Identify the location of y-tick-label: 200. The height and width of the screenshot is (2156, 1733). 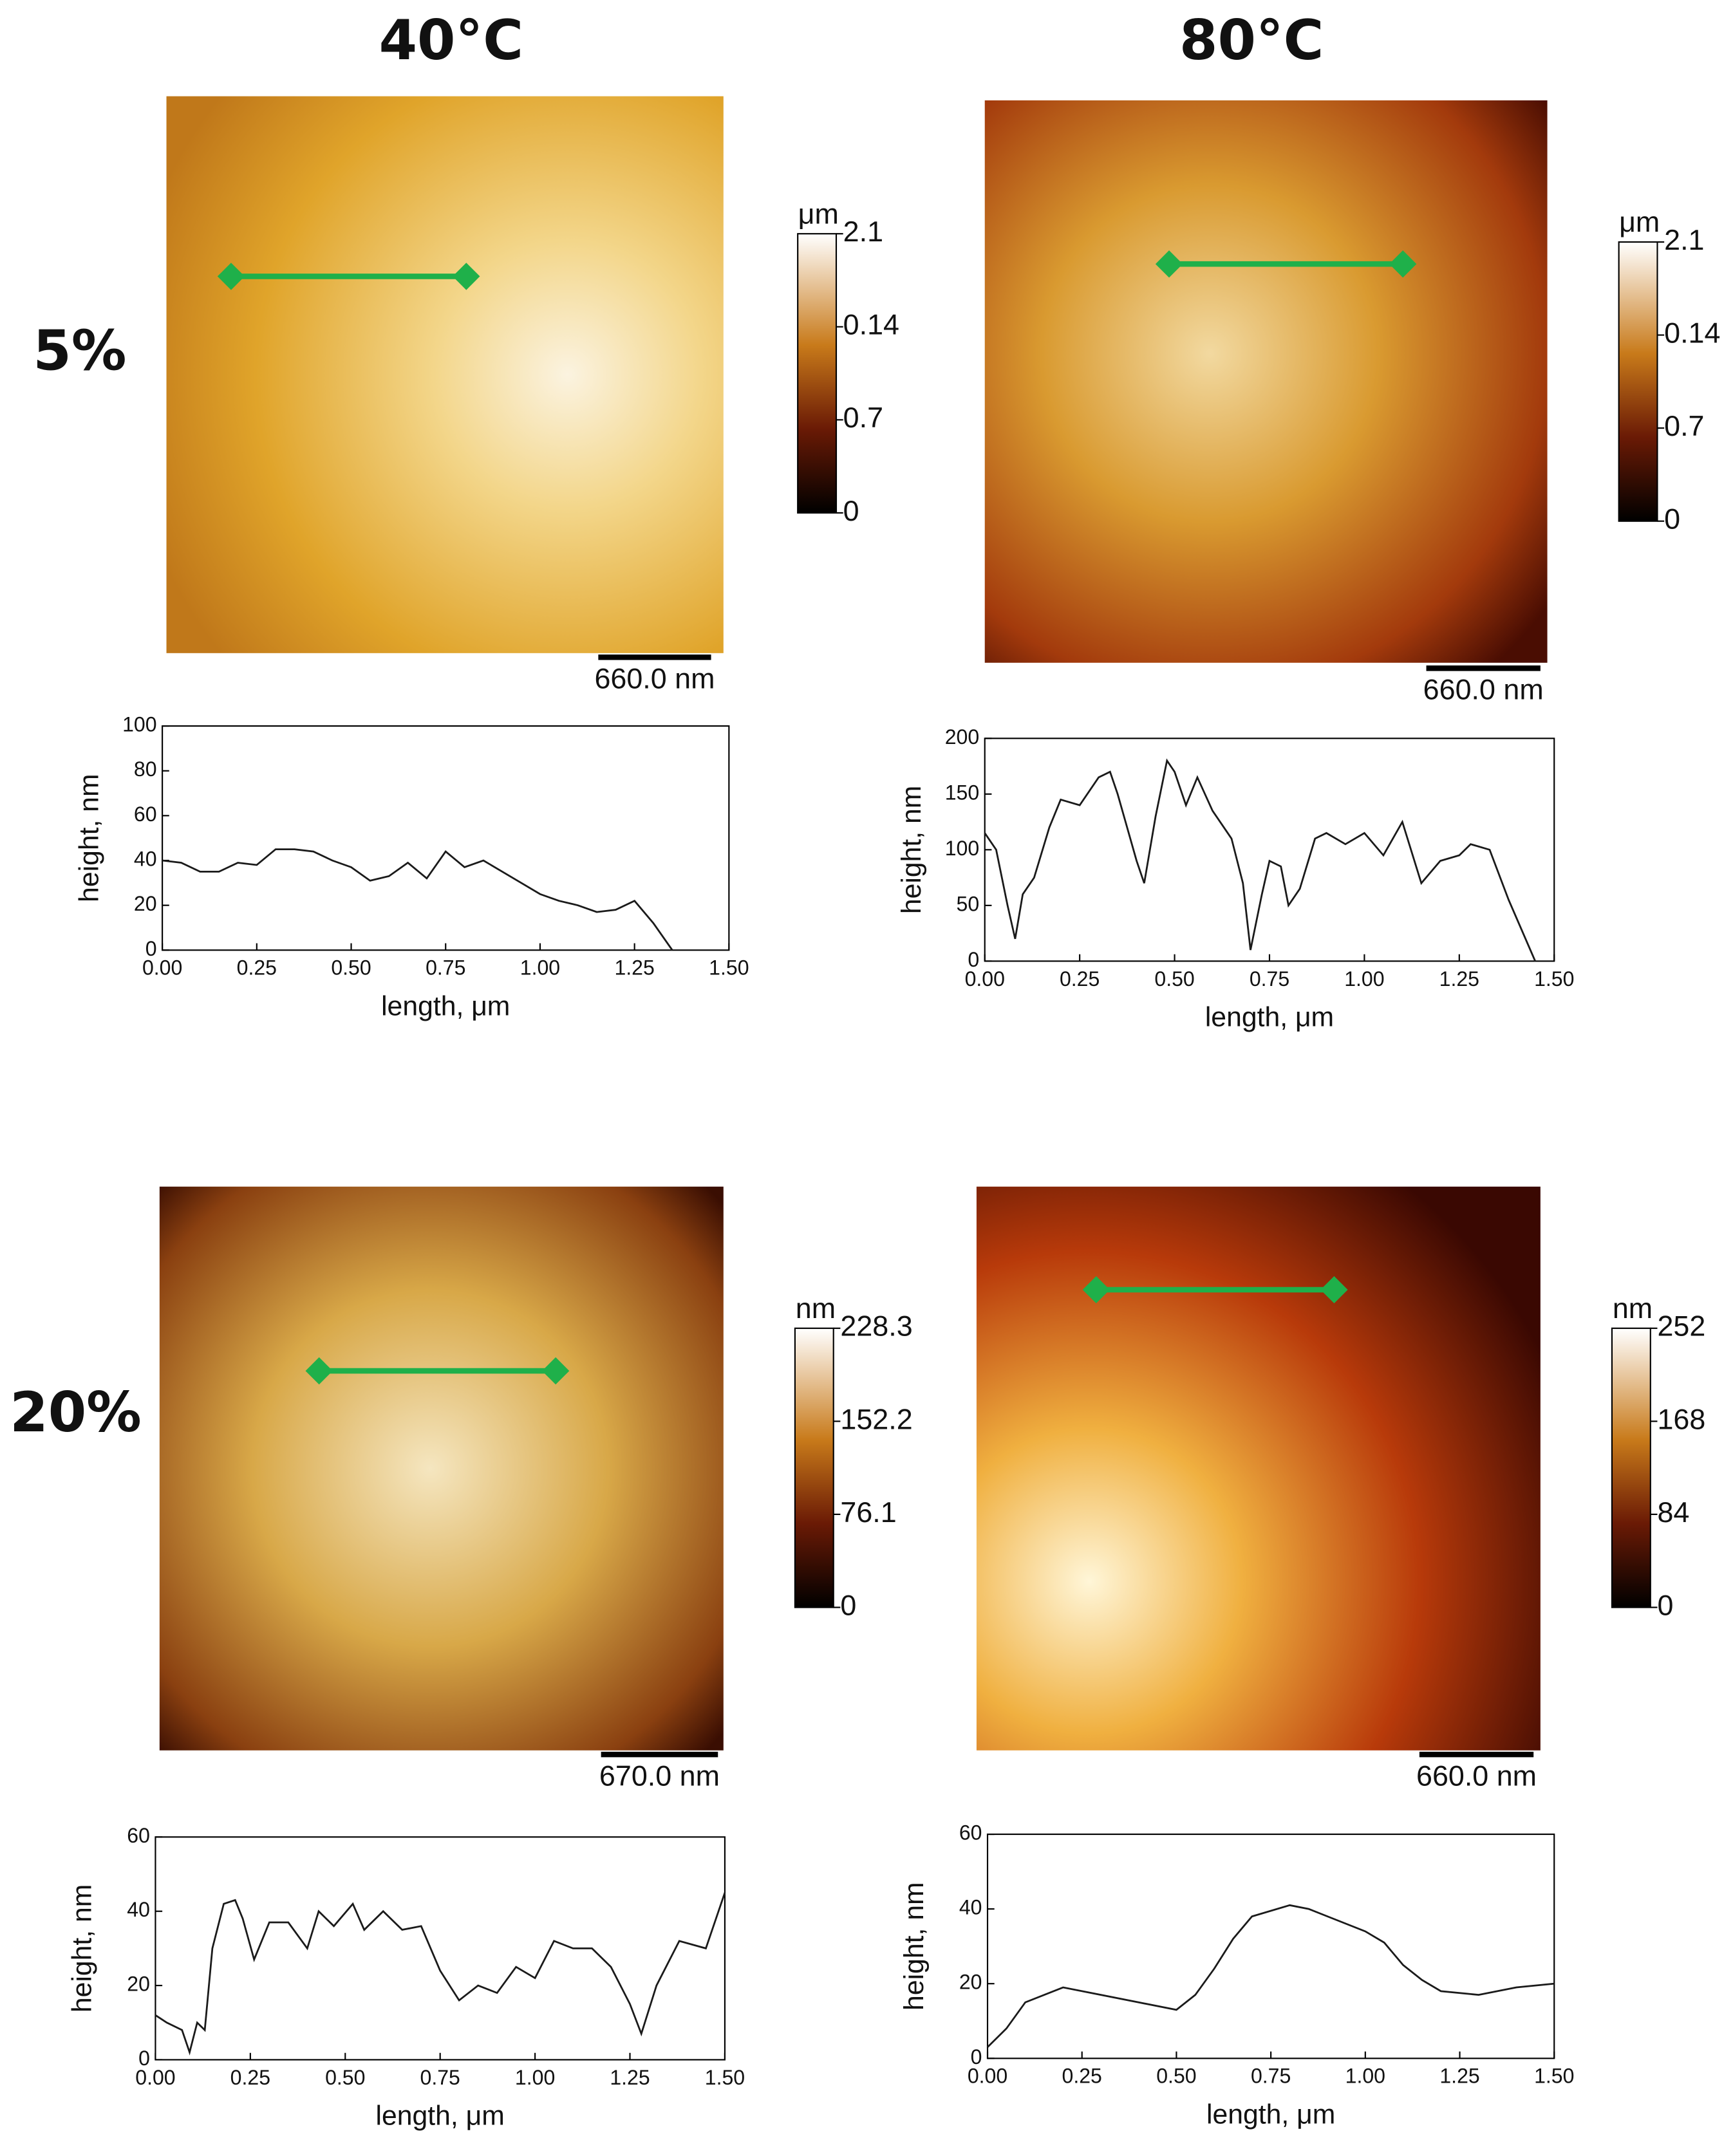
(962, 736).